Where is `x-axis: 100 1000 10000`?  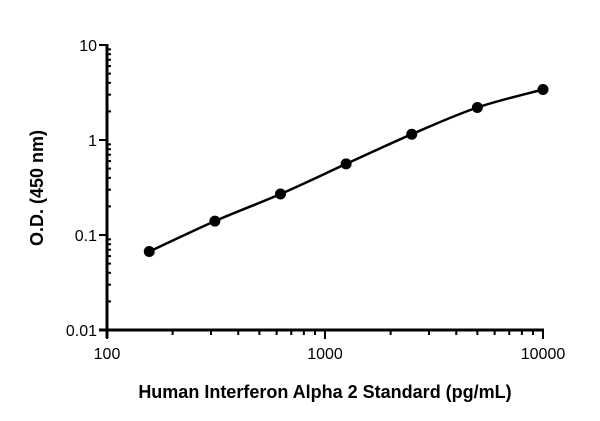 x-axis: 100 1000 10000 is located at coordinates (330, 345).